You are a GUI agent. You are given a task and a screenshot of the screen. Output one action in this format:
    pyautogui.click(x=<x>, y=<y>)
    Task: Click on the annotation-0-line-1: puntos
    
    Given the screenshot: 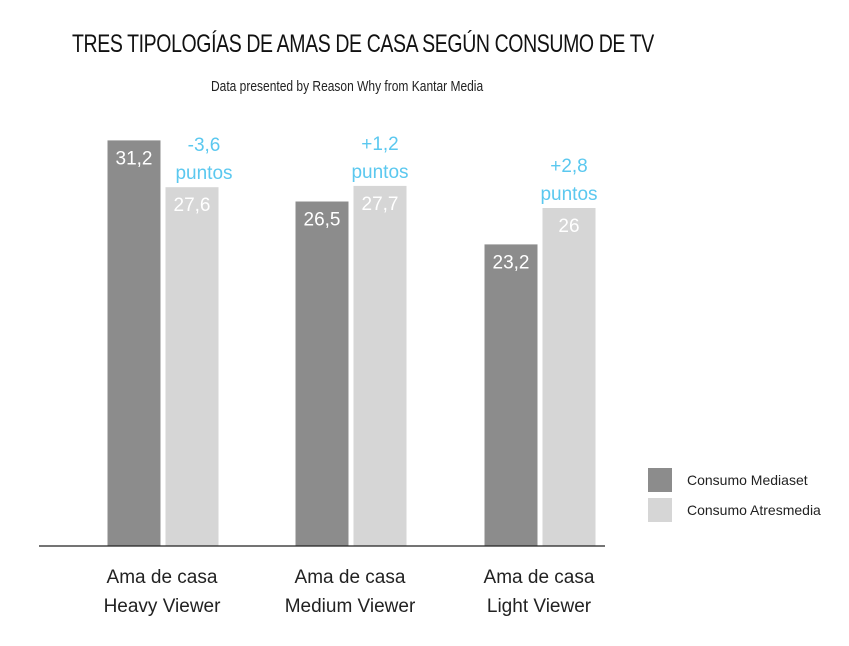 What is the action you would take?
    pyautogui.click(x=203, y=173)
    